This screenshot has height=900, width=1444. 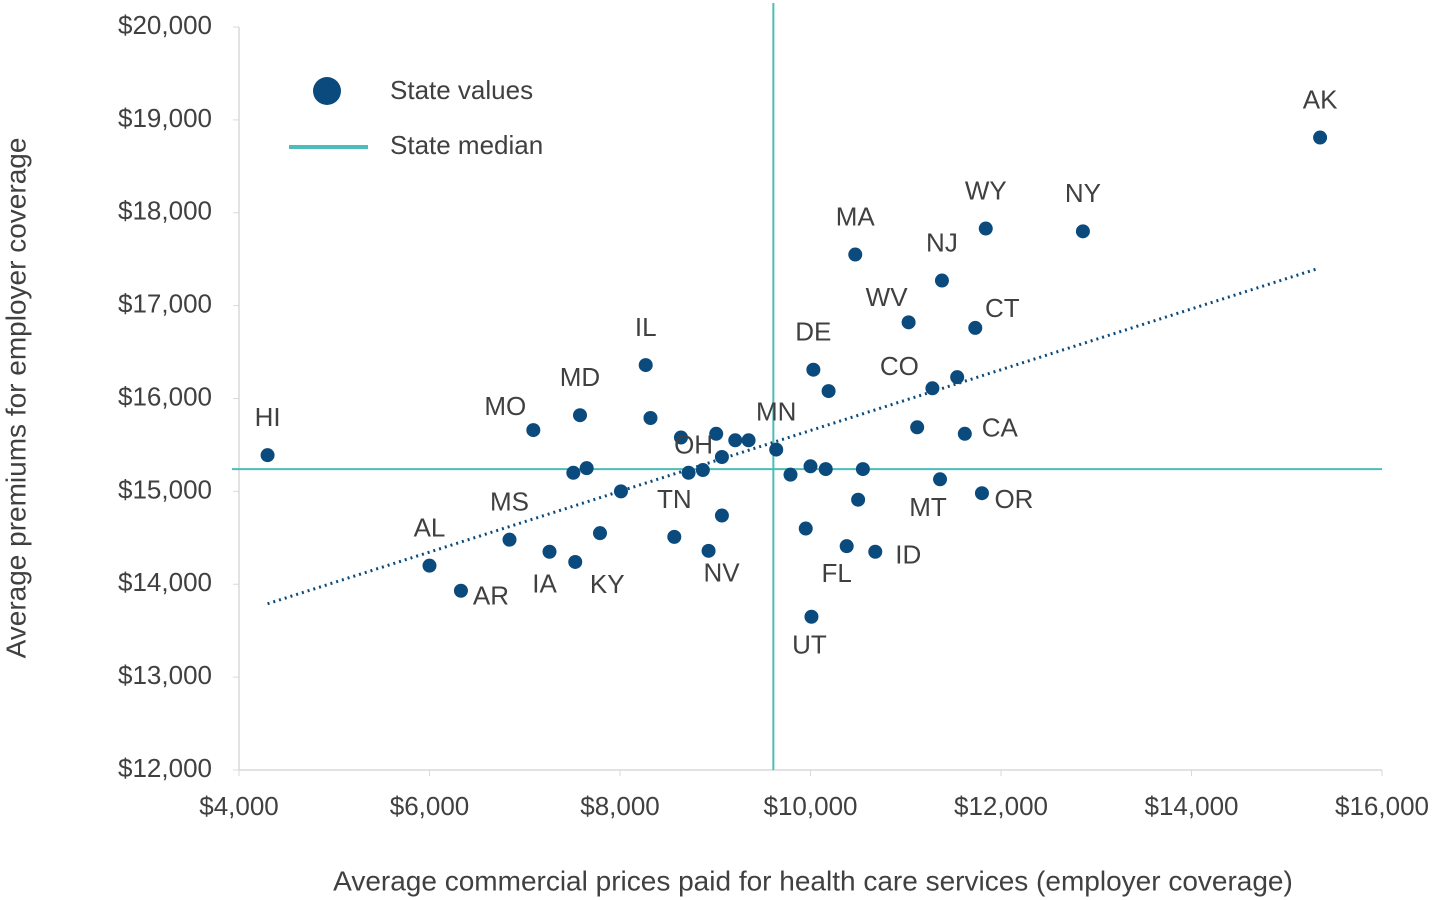 I want to click on point-label: TN, so click(x=674, y=499).